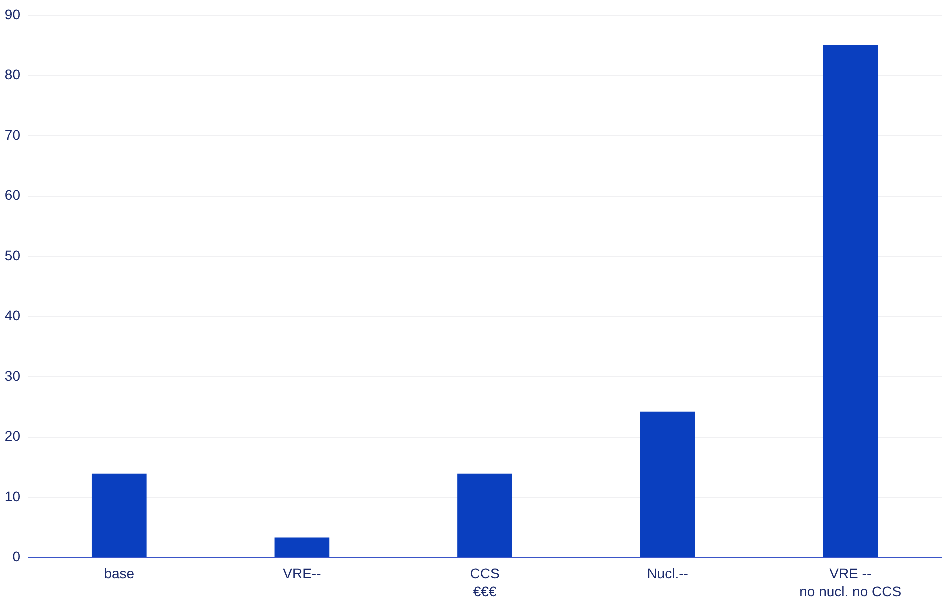  I want to click on x-tick-label: VRE -- no nucl. no CCS, so click(851, 583).